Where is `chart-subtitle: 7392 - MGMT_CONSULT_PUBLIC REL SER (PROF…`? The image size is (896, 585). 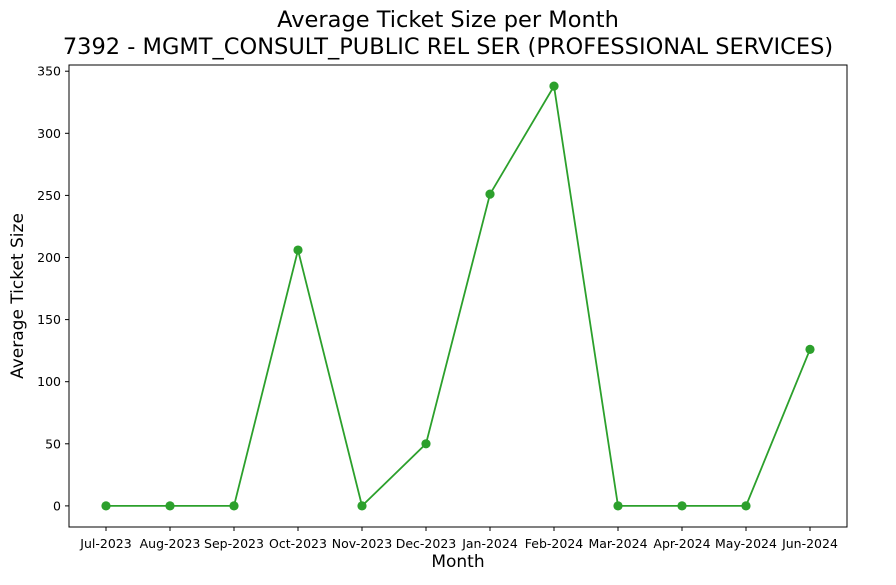
chart-subtitle: 7392 - MGMT_CONSULT_PUBLIC REL SER (PROF… is located at coordinates (448, 47).